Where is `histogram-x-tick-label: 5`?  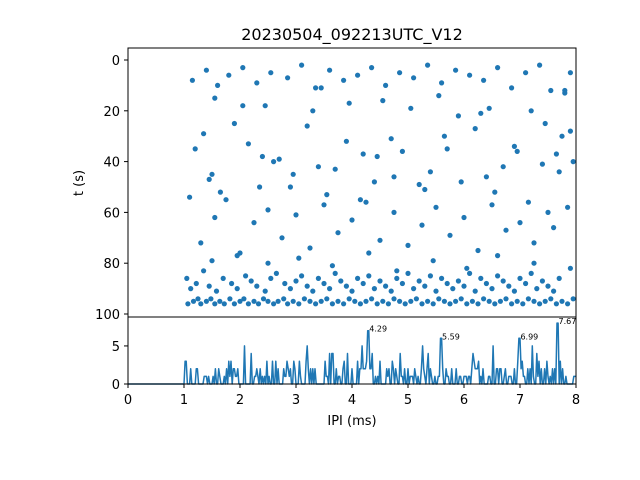 histogram-x-tick-label: 5 is located at coordinates (408, 400).